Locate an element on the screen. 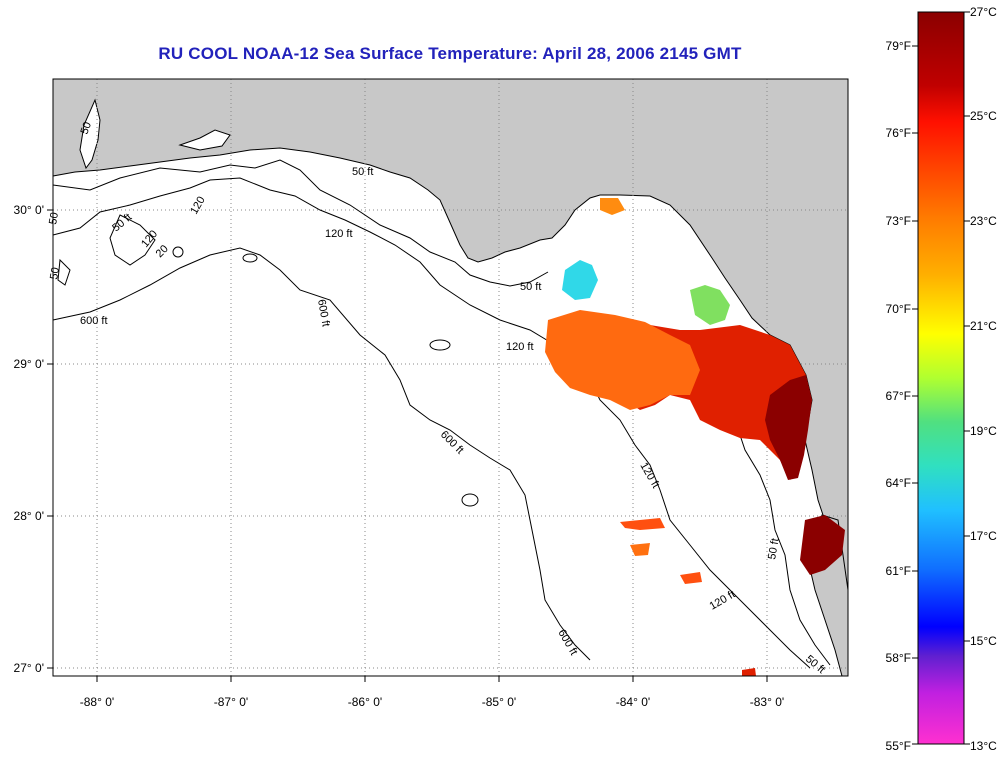  colorbar-gradient is located at coordinates (941, 378).